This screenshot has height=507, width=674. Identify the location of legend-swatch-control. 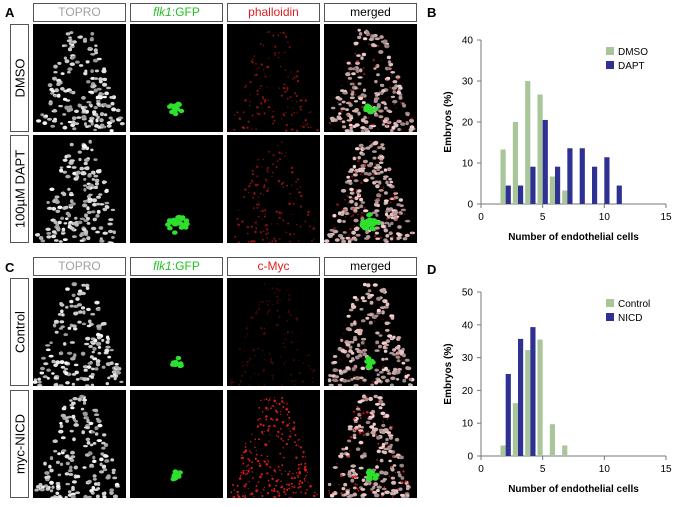
(610, 303).